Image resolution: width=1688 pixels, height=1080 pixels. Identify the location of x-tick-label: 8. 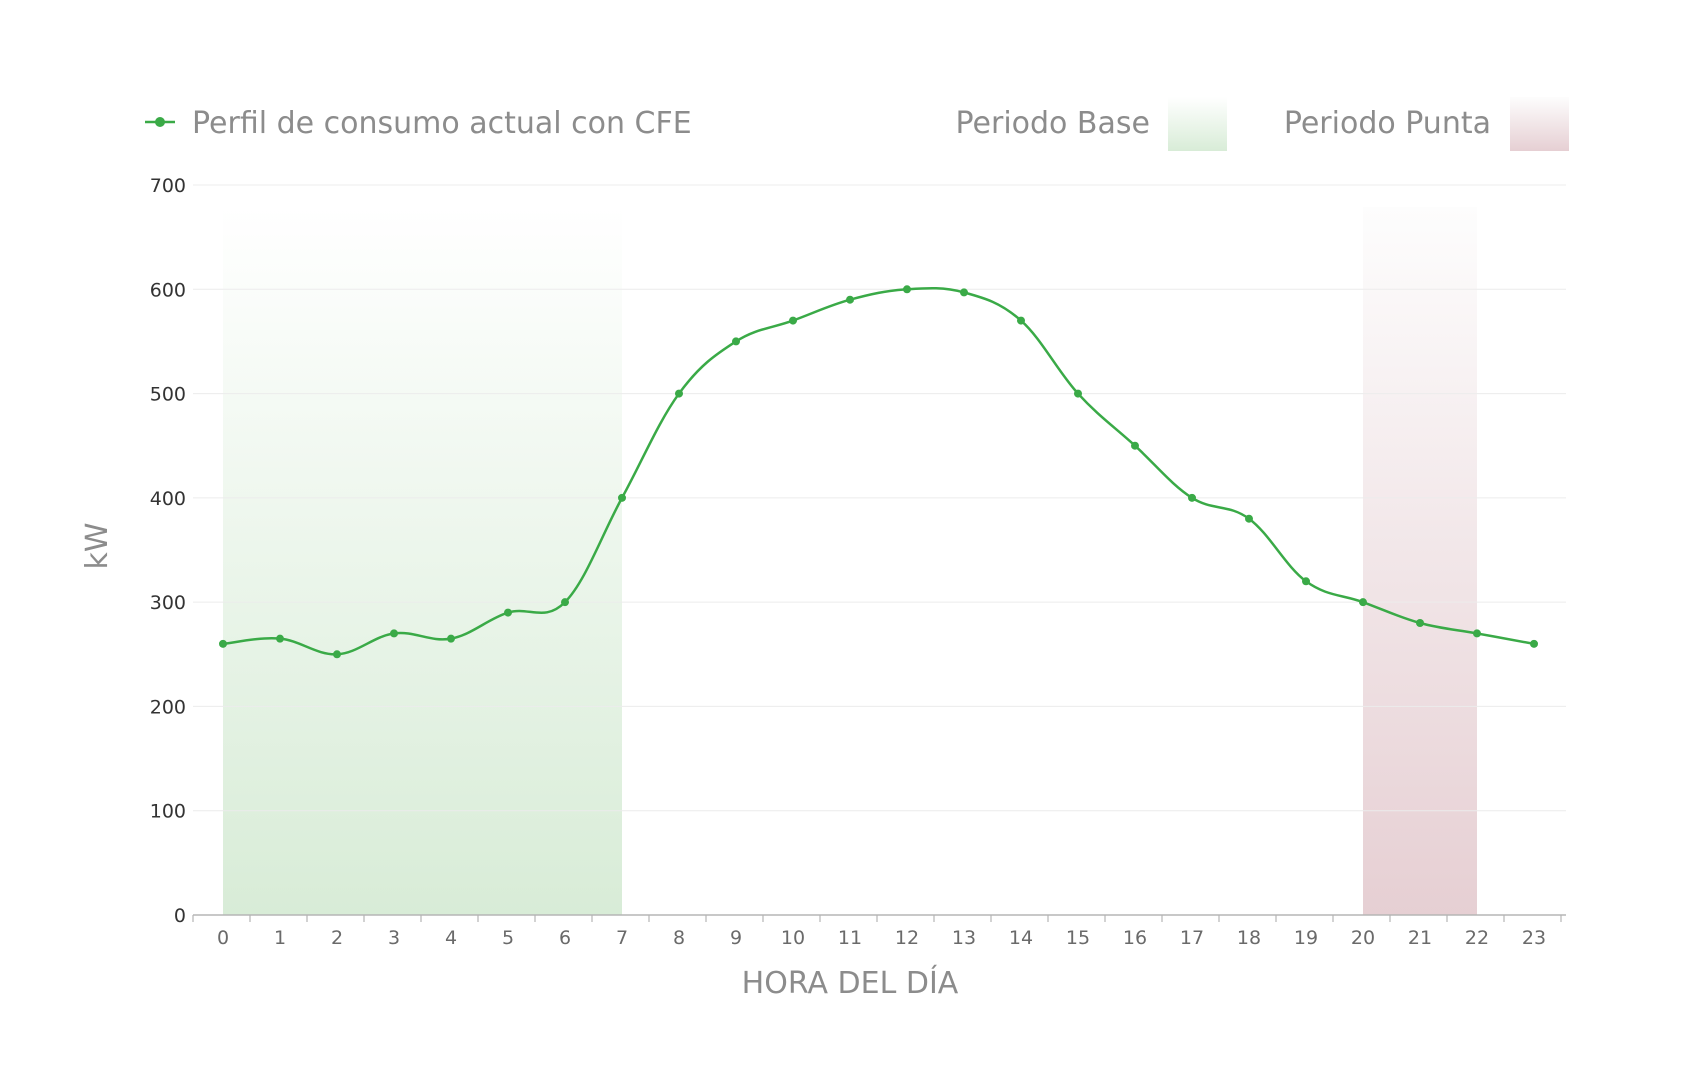
(679, 938).